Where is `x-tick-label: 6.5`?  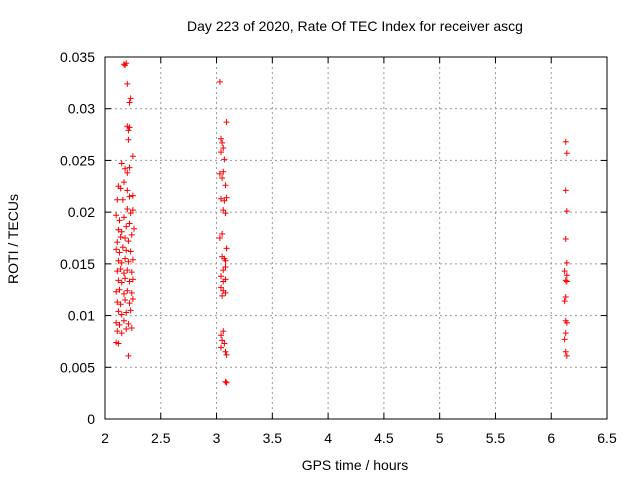
x-tick-label: 6.5 is located at coordinates (607, 438).